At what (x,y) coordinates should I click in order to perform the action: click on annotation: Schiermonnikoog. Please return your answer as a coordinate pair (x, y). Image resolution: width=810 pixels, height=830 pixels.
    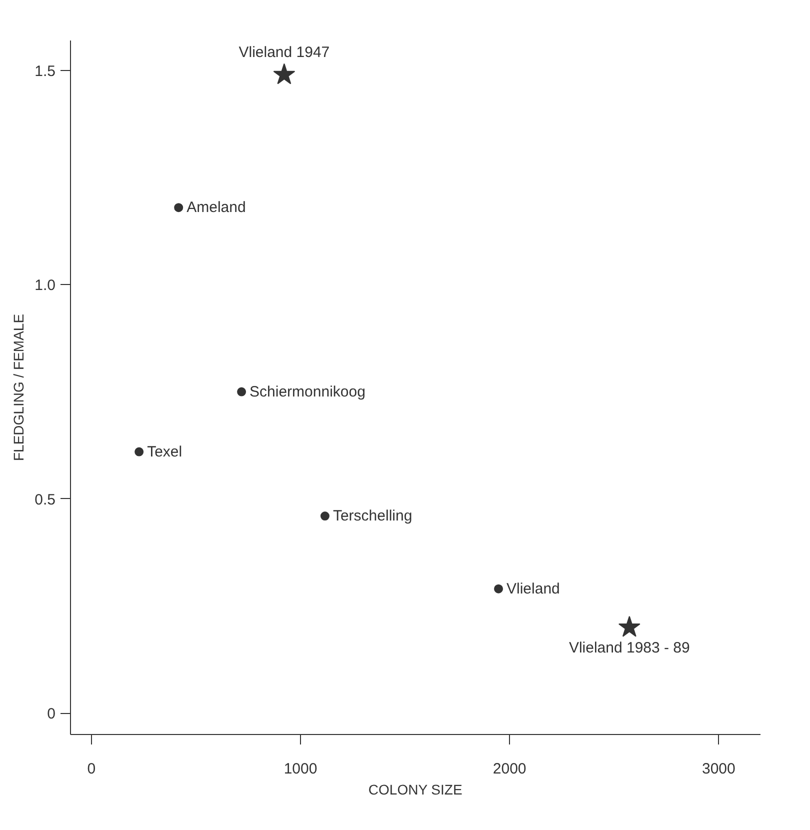
    Looking at the image, I should click on (308, 391).